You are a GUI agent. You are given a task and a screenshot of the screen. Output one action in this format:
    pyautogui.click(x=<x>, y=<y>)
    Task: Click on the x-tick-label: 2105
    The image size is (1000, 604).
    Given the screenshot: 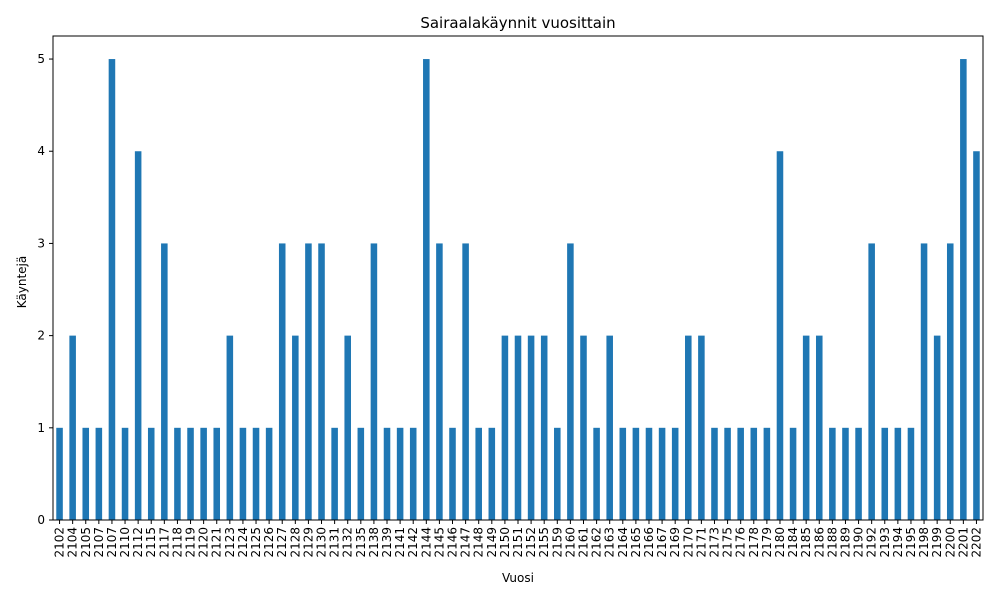 What is the action you would take?
    pyautogui.click(x=86, y=542)
    